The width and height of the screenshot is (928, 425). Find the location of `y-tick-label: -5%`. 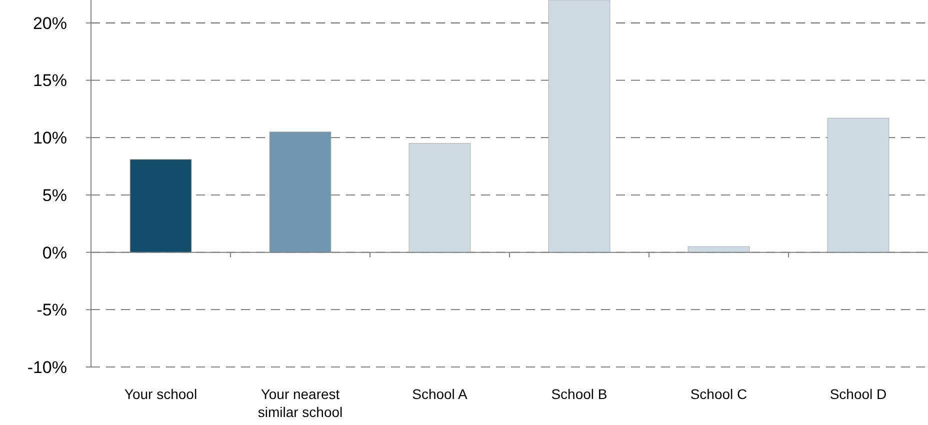

y-tick-label: -5% is located at coordinates (51, 310).